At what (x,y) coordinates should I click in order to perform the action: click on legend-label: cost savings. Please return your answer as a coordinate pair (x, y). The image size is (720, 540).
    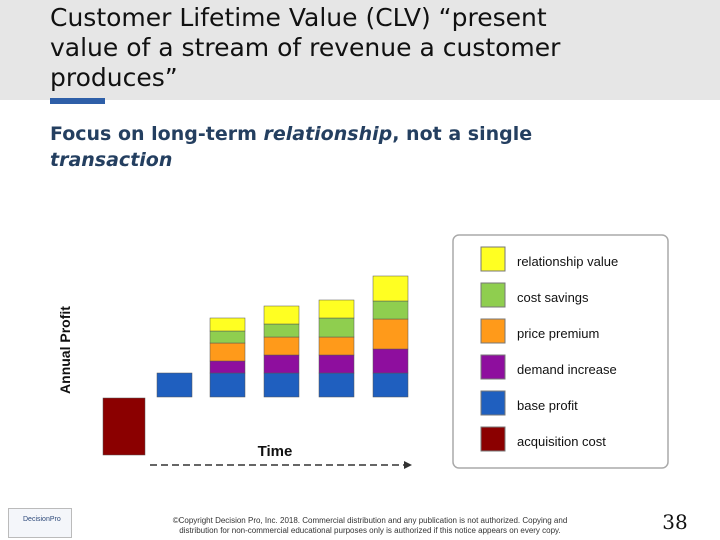
    Looking at the image, I should click on (553, 297).